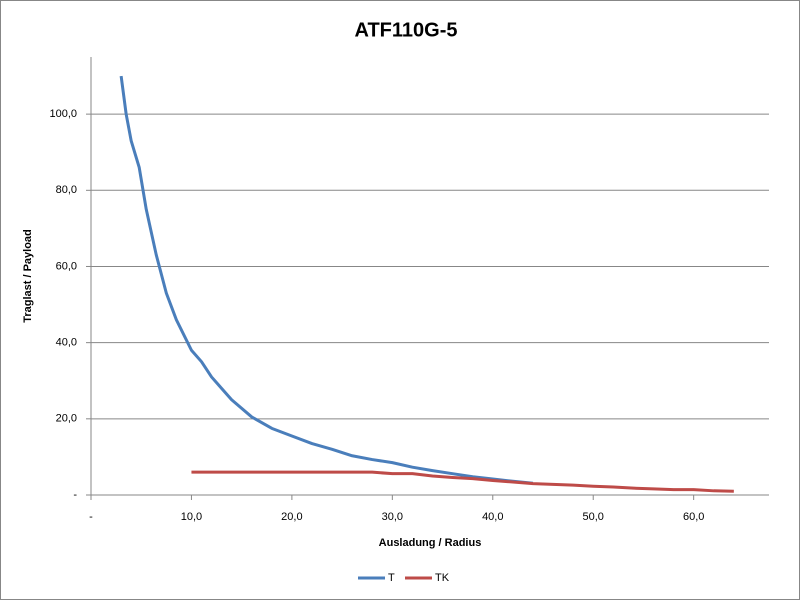 This screenshot has height=606, width=801. I want to click on legend-label: T, so click(391, 578).